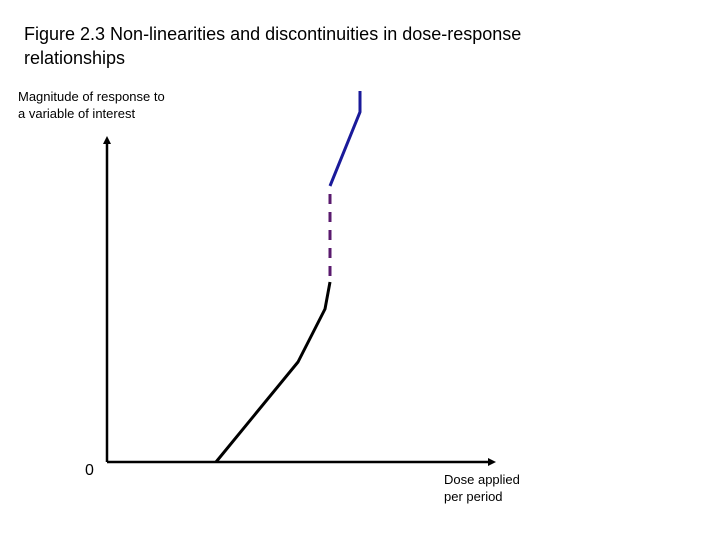  I want to click on figure-title-line-2: relationships, so click(75, 58).